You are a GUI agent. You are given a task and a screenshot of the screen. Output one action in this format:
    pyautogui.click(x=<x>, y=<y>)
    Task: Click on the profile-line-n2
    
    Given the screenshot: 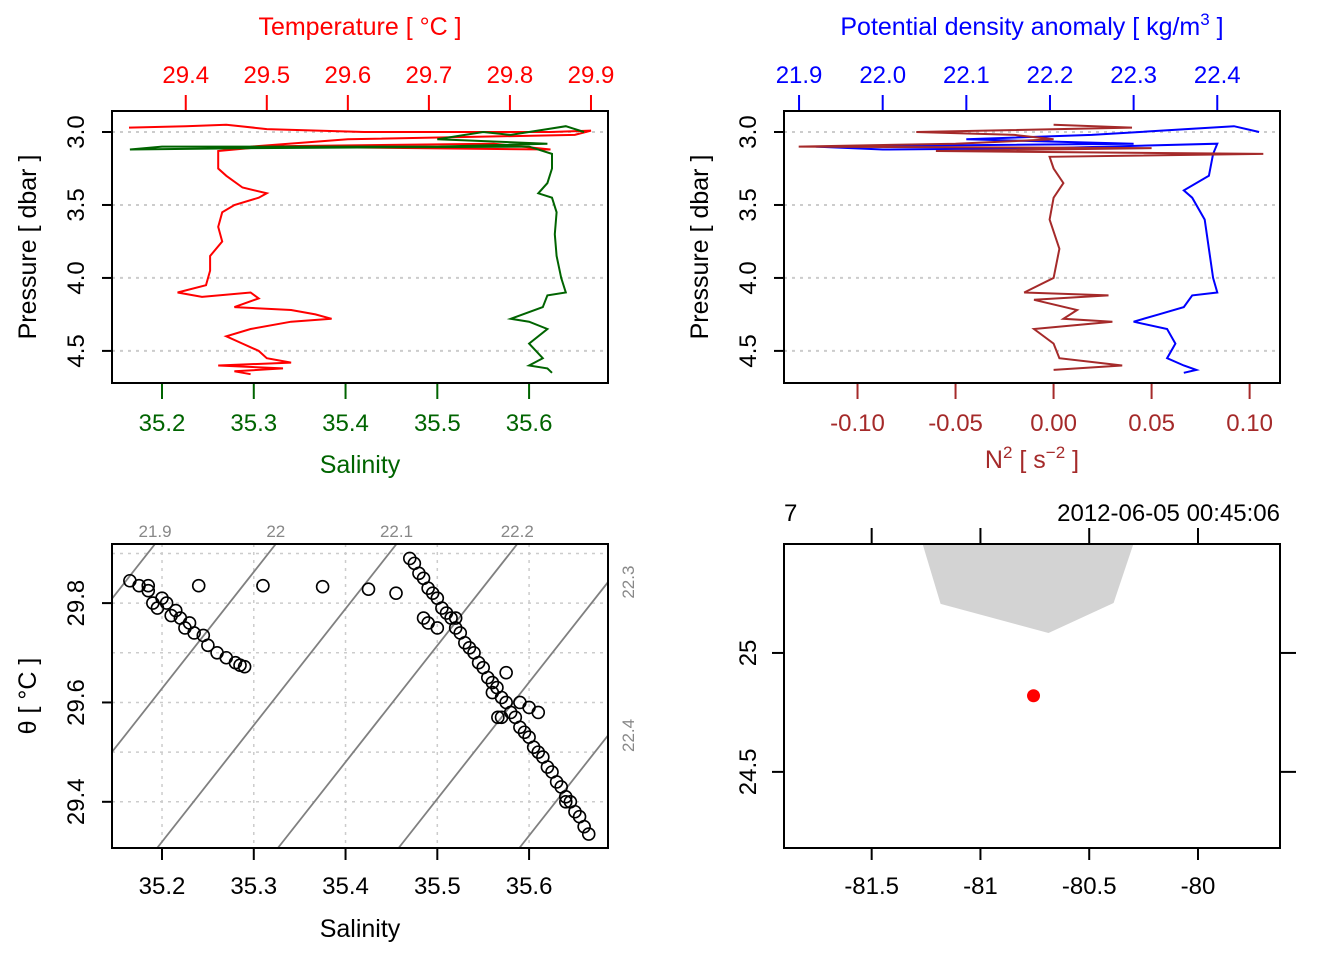 What is the action you would take?
    pyautogui.click(x=1031, y=247)
    